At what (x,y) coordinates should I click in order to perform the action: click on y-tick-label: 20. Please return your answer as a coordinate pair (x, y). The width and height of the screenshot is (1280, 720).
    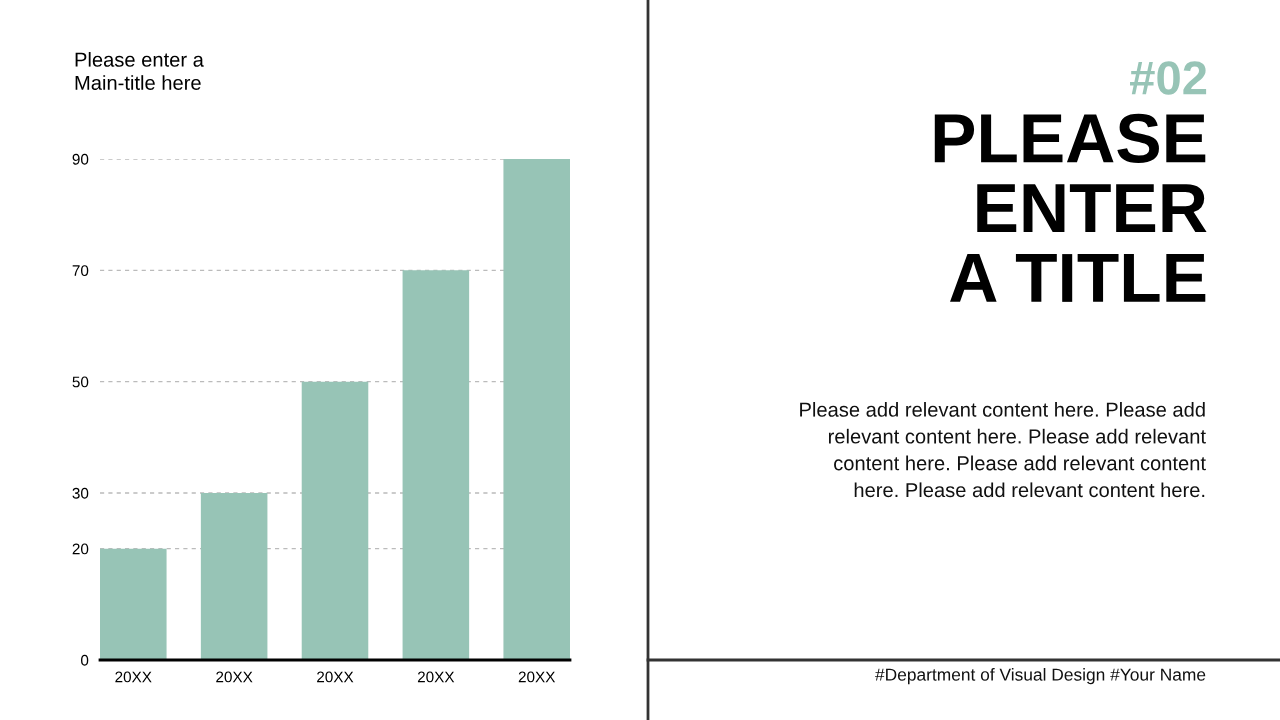
    Looking at the image, I should click on (80, 549).